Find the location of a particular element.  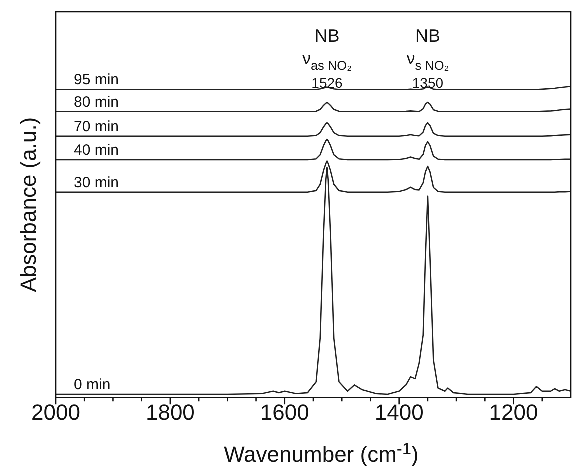

x-tick-label: 1800 is located at coordinates (170, 412).